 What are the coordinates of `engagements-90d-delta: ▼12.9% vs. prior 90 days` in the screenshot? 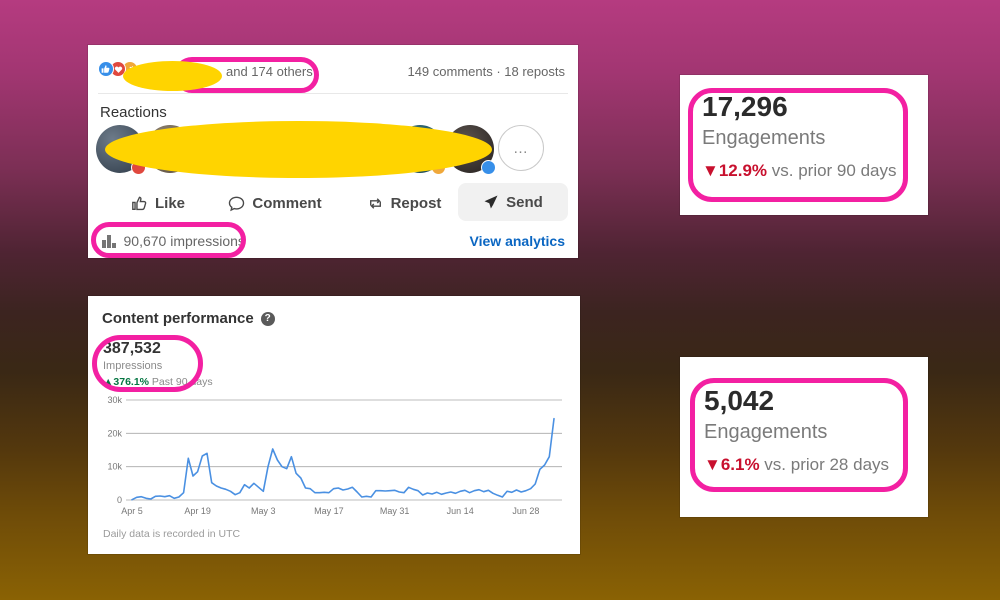 It's located at (799, 171).